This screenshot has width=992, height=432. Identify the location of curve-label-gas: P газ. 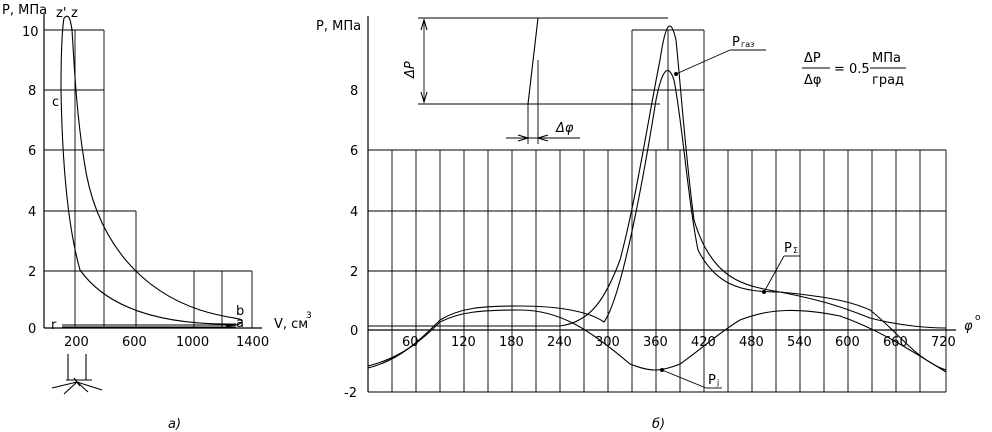
(720, 55).